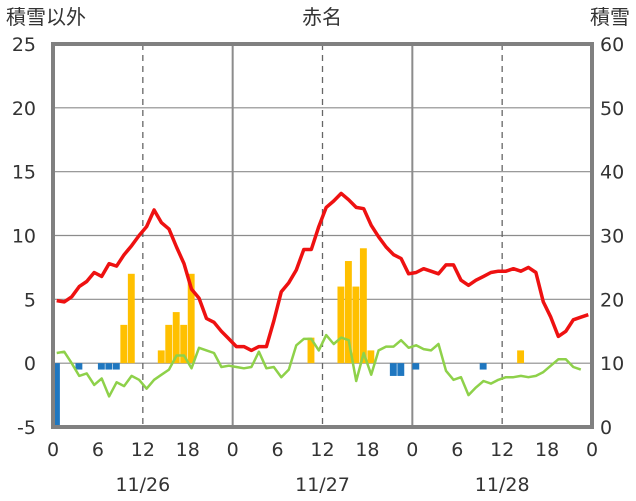 This screenshot has width=636, height=501. I want to click on x-tick-label-0: 0, so click(53, 450).